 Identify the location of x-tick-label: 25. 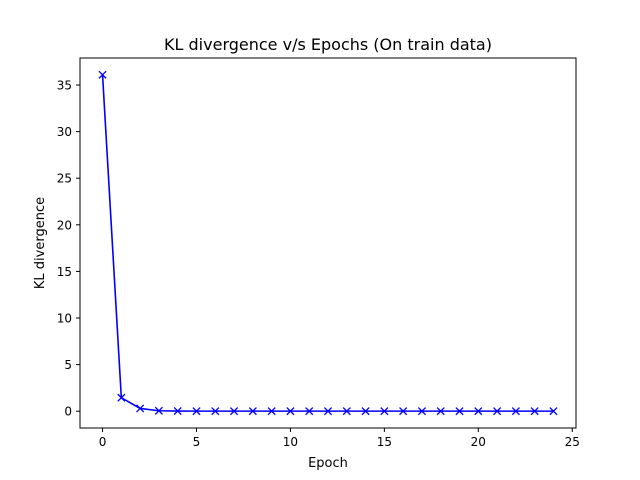
(572, 442).